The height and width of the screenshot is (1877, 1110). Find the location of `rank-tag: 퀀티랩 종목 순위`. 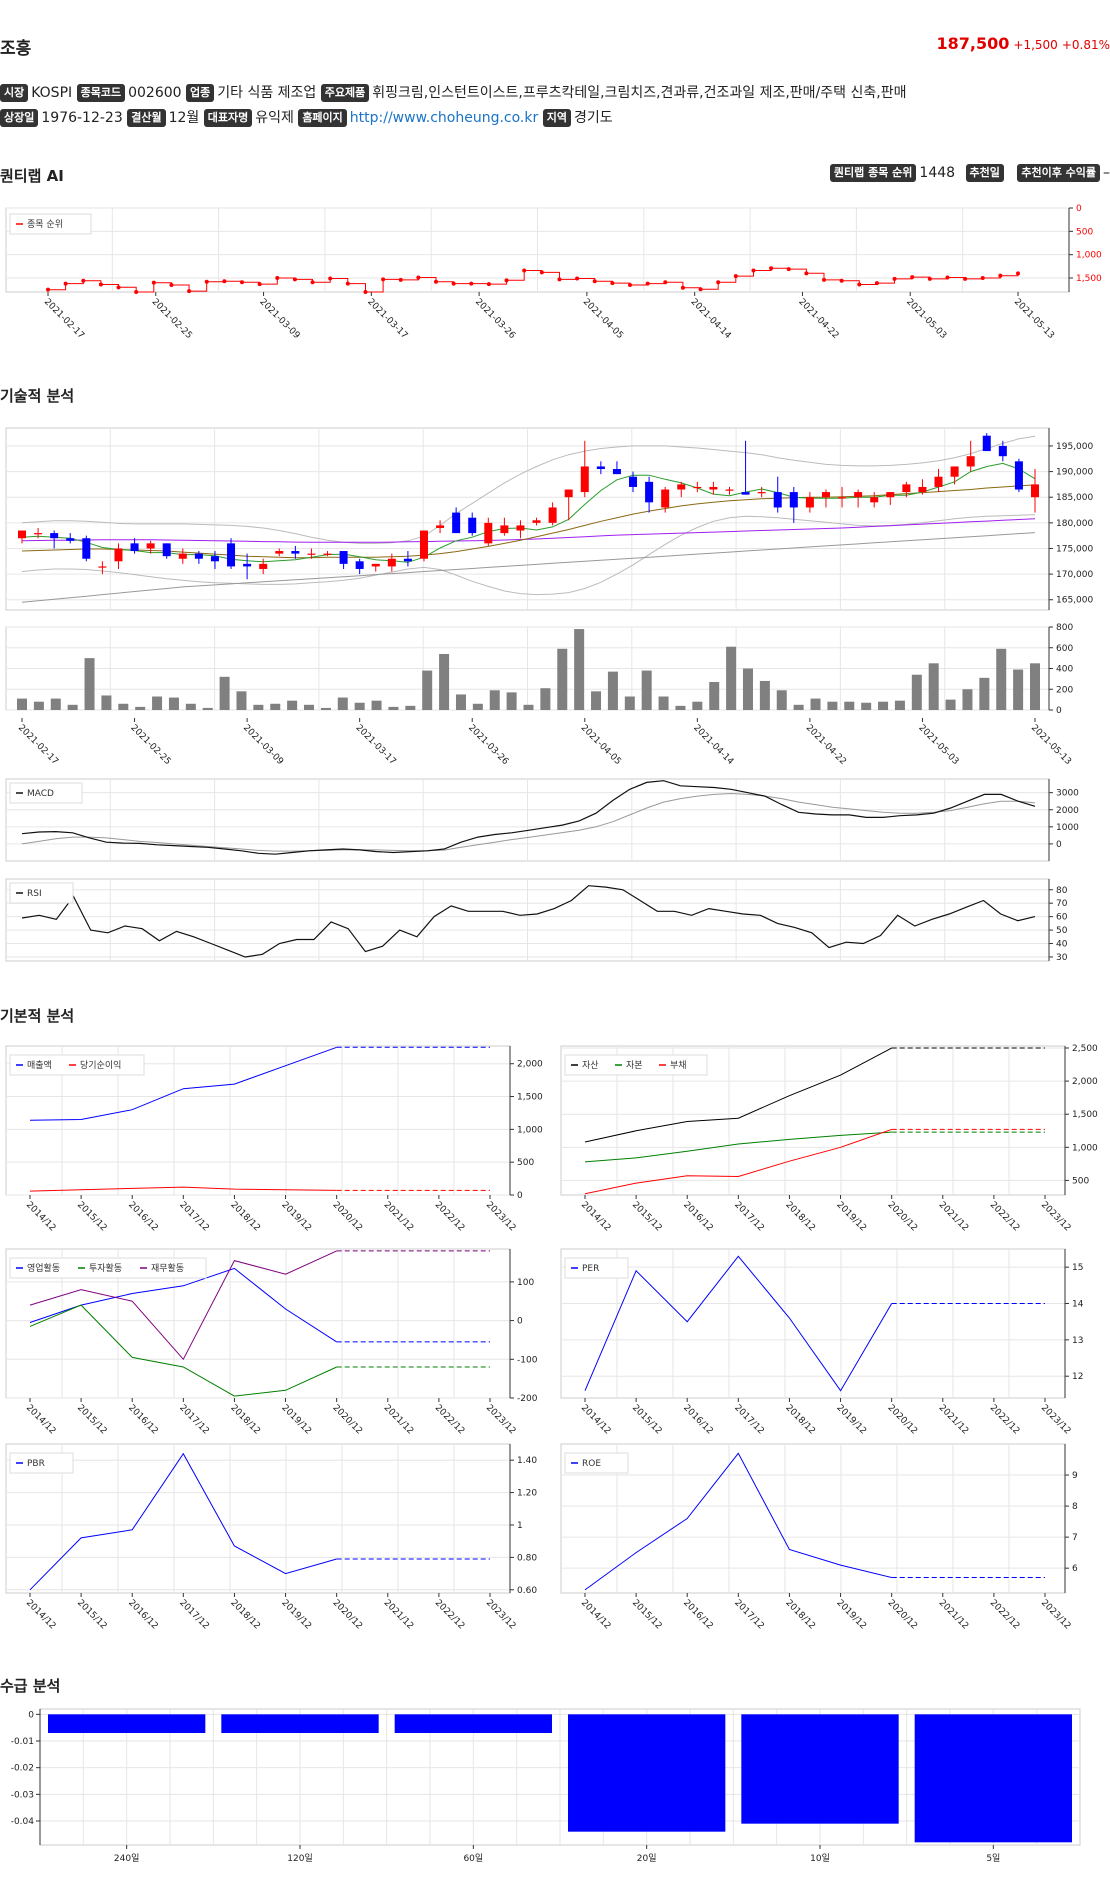

rank-tag: 퀀티랩 종목 순위 is located at coordinates (873, 173).